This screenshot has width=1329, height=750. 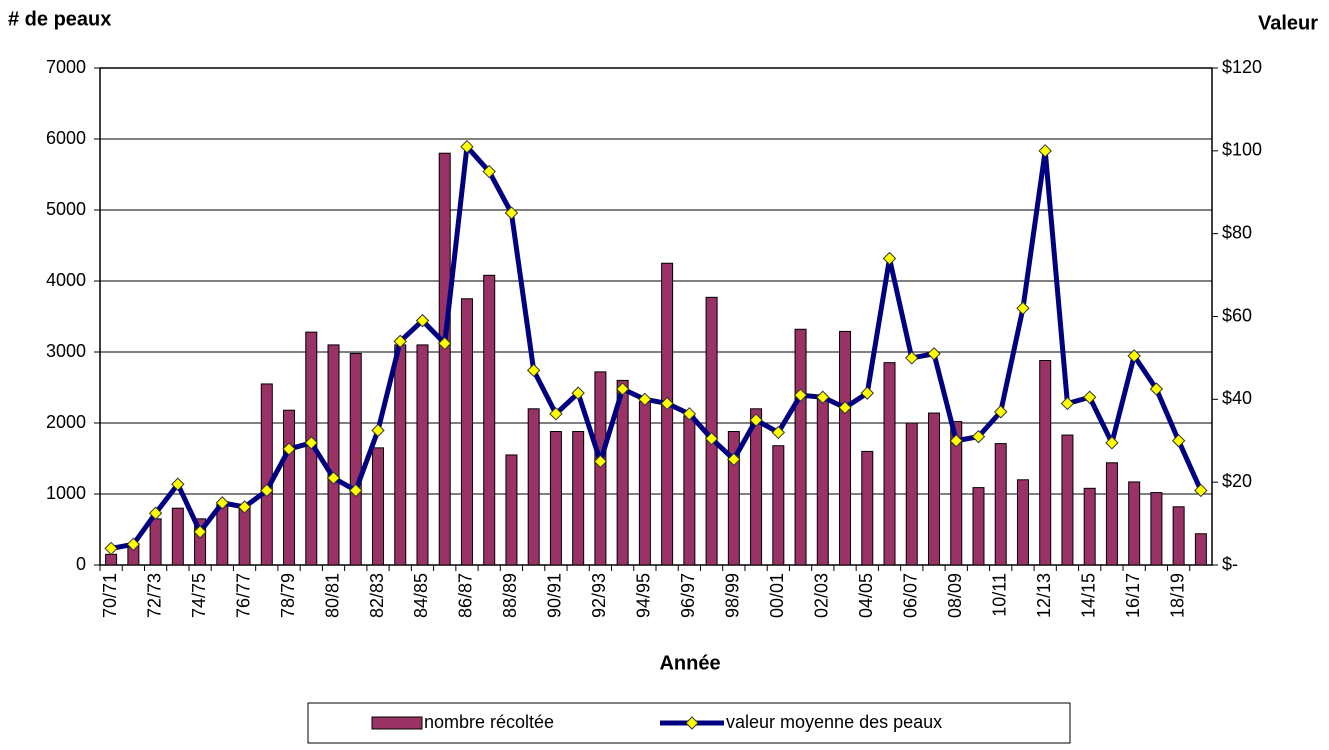 I want to click on y-tick-label: 0, so click(x=81, y=564).